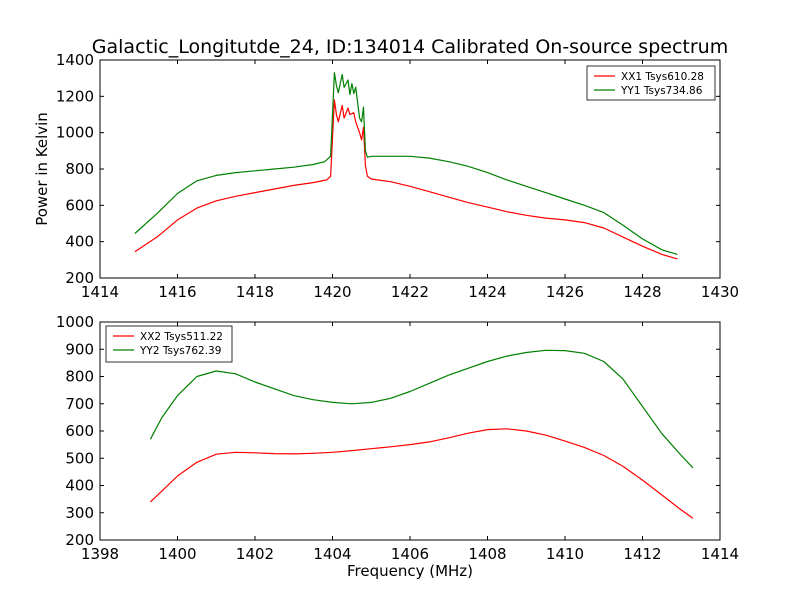 The height and width of the screenshot is (600, 800). Describe the element at coordinates (79, 513) in the screenshot. I see `bottom-y-tick-label: 300` at that location.